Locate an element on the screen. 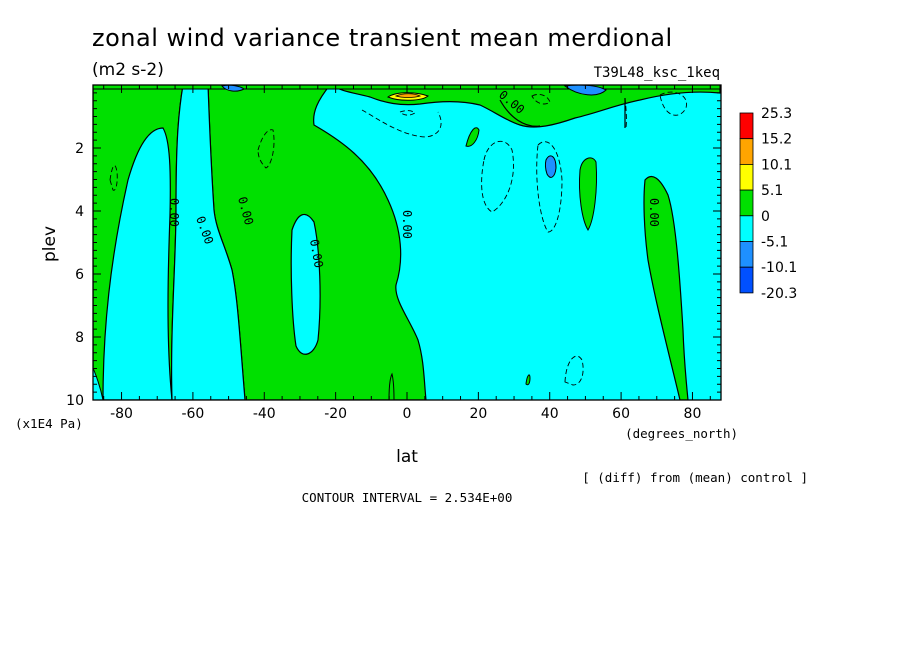 Image resolution: width=904 pixels, height=654 pixels. positive-patch-10s is located at coordinates (391, 386).